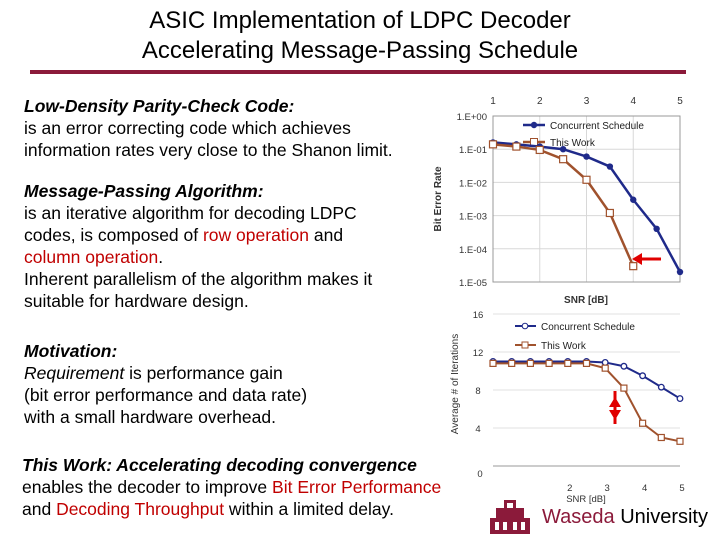 The width and height of the screenshot is (720, 540). I want to click on mpa-heading: Message-Passing Algorithm:, so click(144, 191).